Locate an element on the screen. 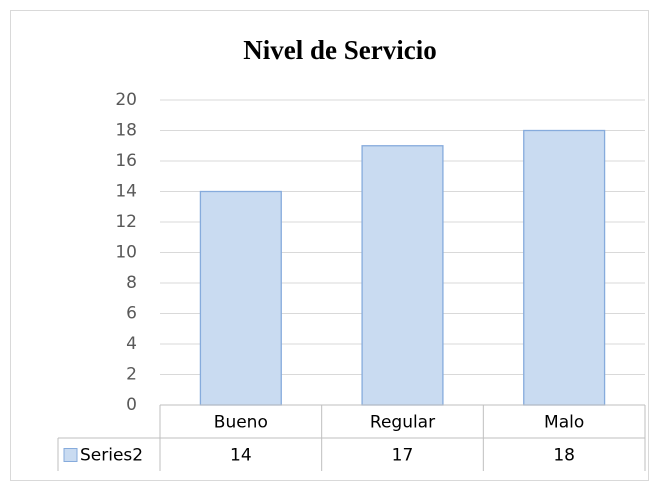 Image resolution: width=660 pixels, height=488 pixels. table-value: 18 is located at coordinates (564, 456).